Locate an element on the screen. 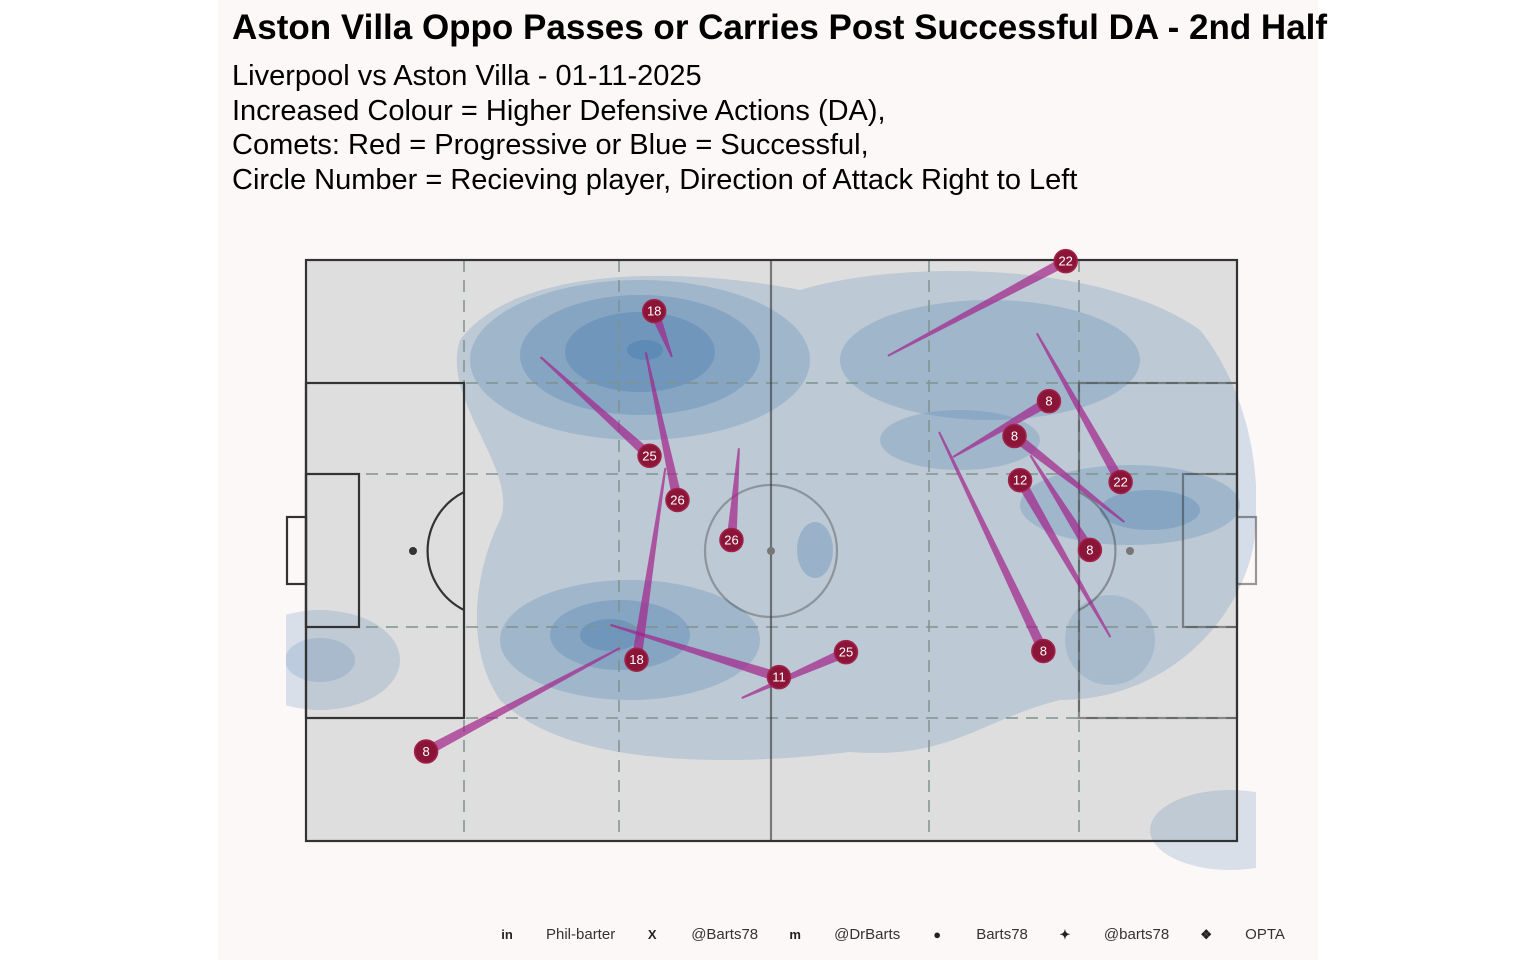 The height and width of the screenshot is (960, 1536). footer-handle: @DrBarts is located at coordinates (867, 934).